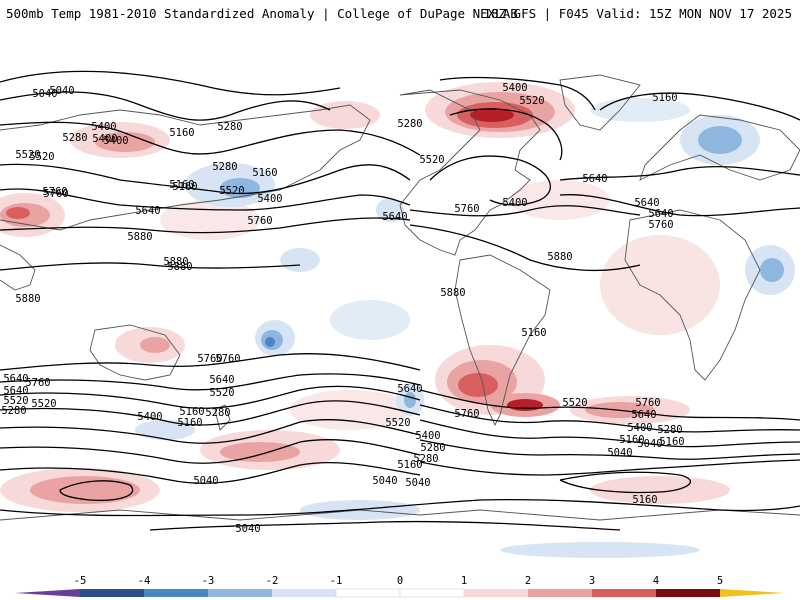 The image size is (800, 600). I want to click on africa-coast, so click(692, 295).